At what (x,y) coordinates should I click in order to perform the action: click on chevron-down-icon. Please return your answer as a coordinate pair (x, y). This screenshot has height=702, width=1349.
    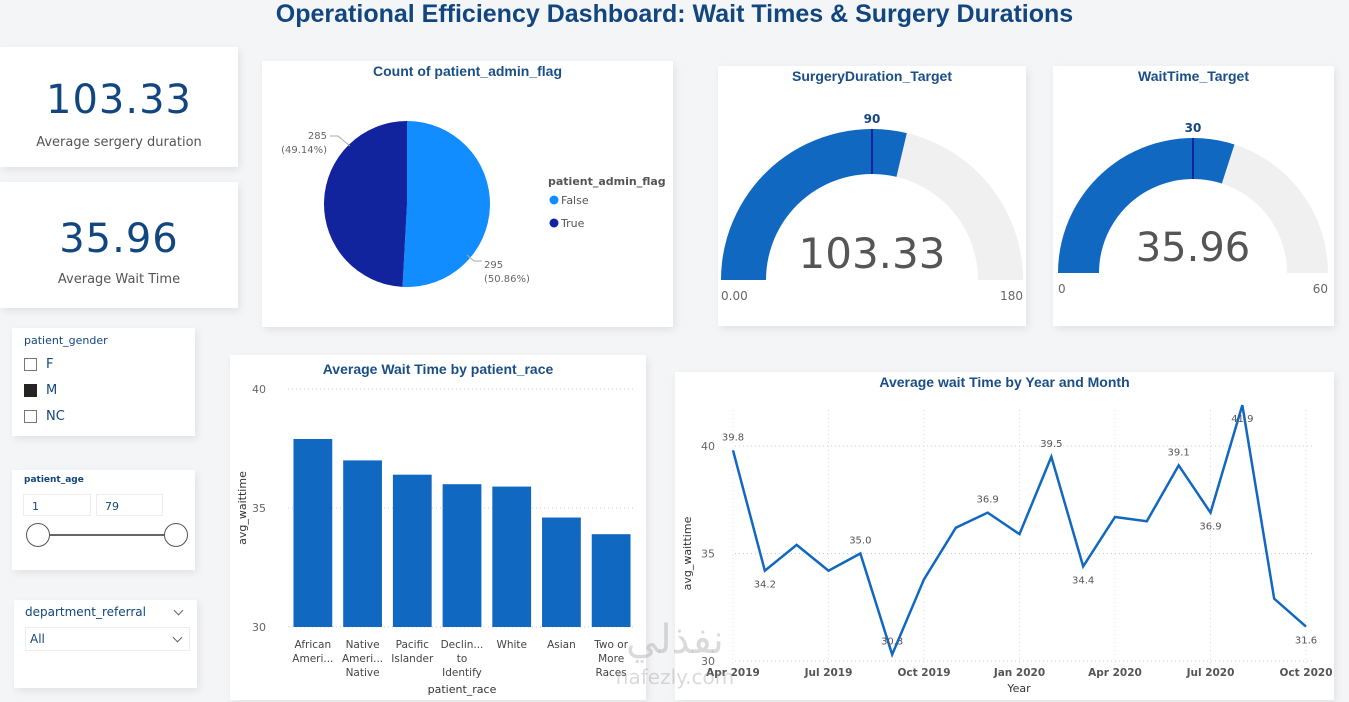
    Looking at the image, I should click on (178, 610).